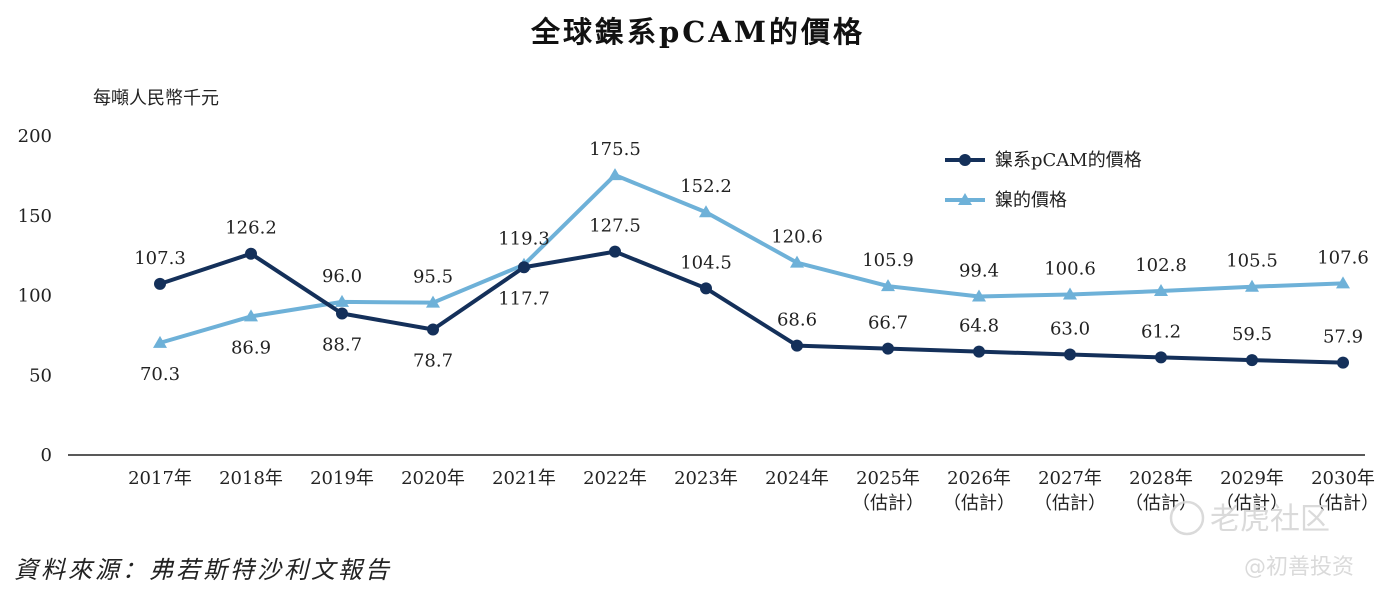 Image resolution: width=1389 pixels, height=597 pixels. Describe the element at coordinates (706, 186) in the screenshot. I see `data-label: 152.2` at that location.